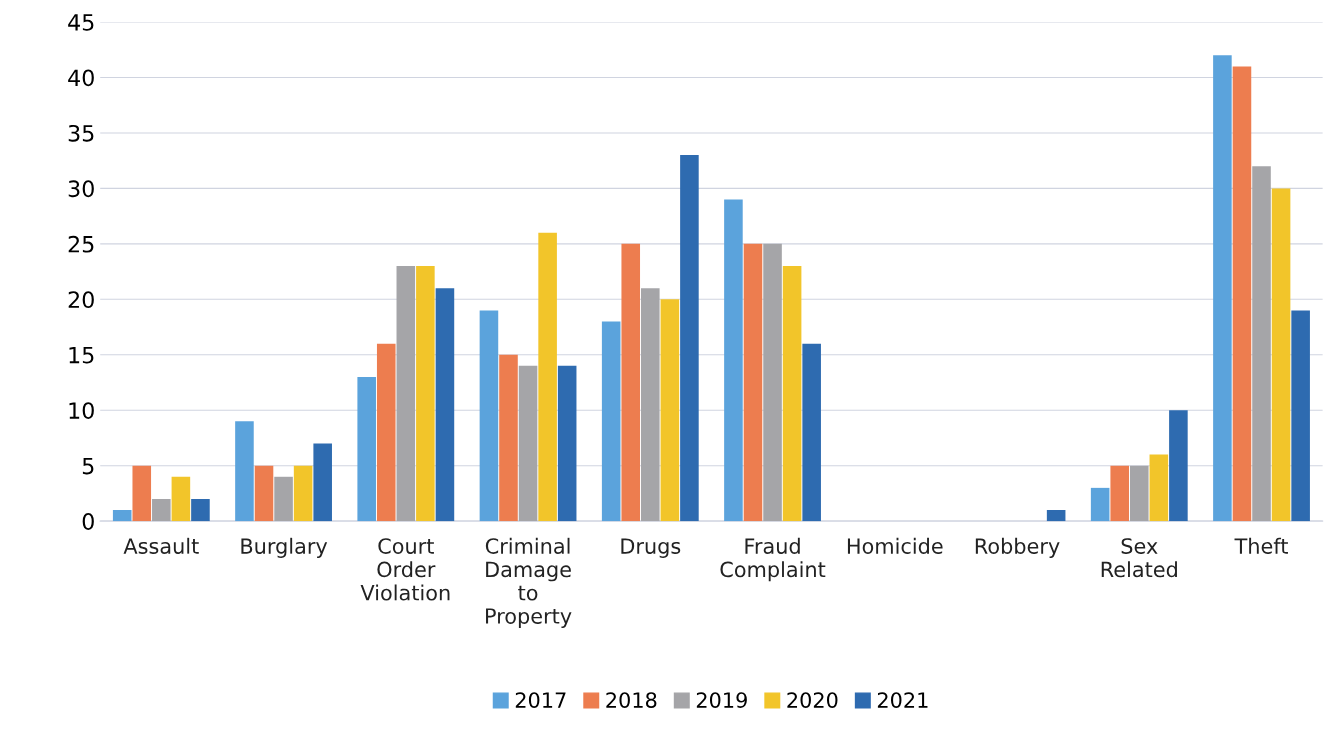 The image size is (1336, 734). Describe the element at coordinates (812, 700) in the screenshot. I see `legend-label: 2020` at that location.